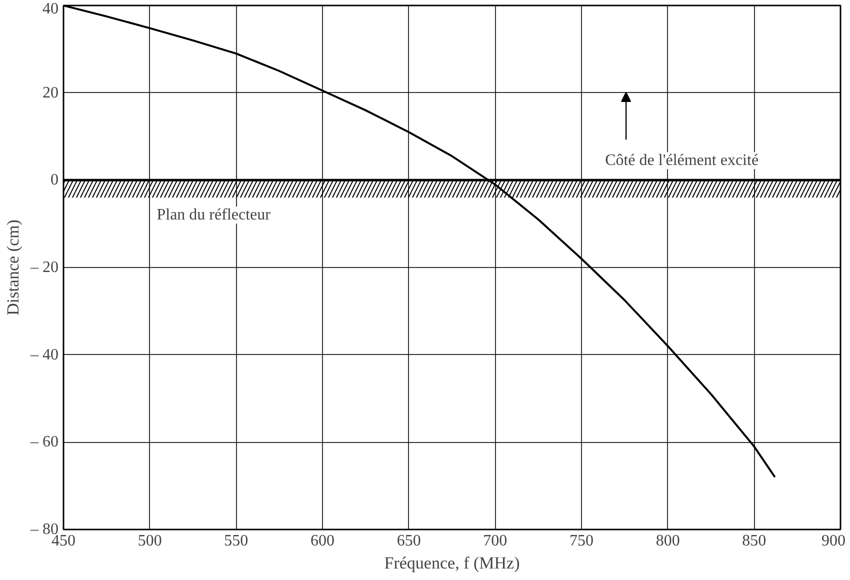 The image size is (850, 580). I want to click on x-tick-label: 900, so click(834, 541).